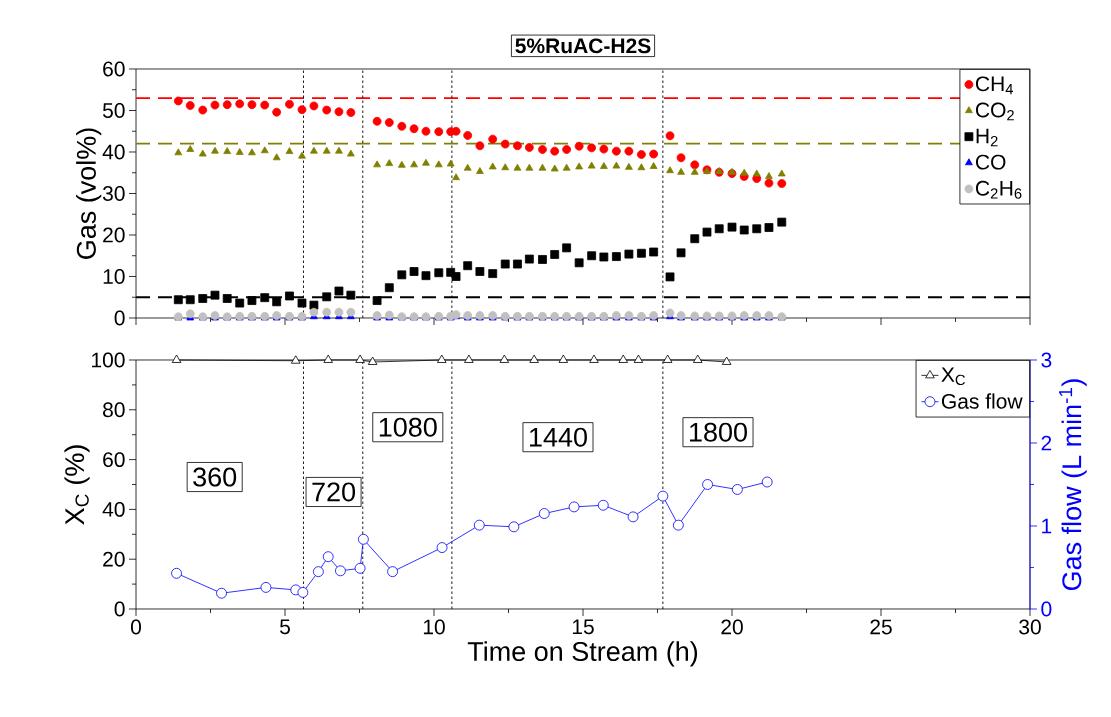  What do you see at coordinates (558, 437) in the screenshot?
I see `annotation: 1440` at bounding box center [558, 437].